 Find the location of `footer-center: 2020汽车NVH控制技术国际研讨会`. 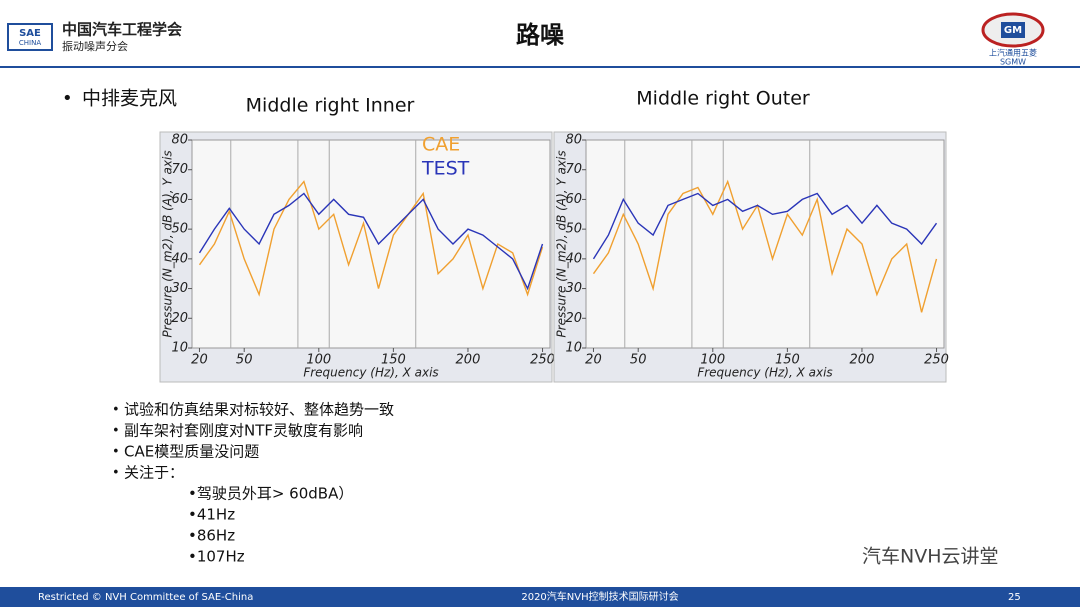

footer-center: 2020汽车NVH控制技术国际研讨会 is located at coordinates (599, 596).